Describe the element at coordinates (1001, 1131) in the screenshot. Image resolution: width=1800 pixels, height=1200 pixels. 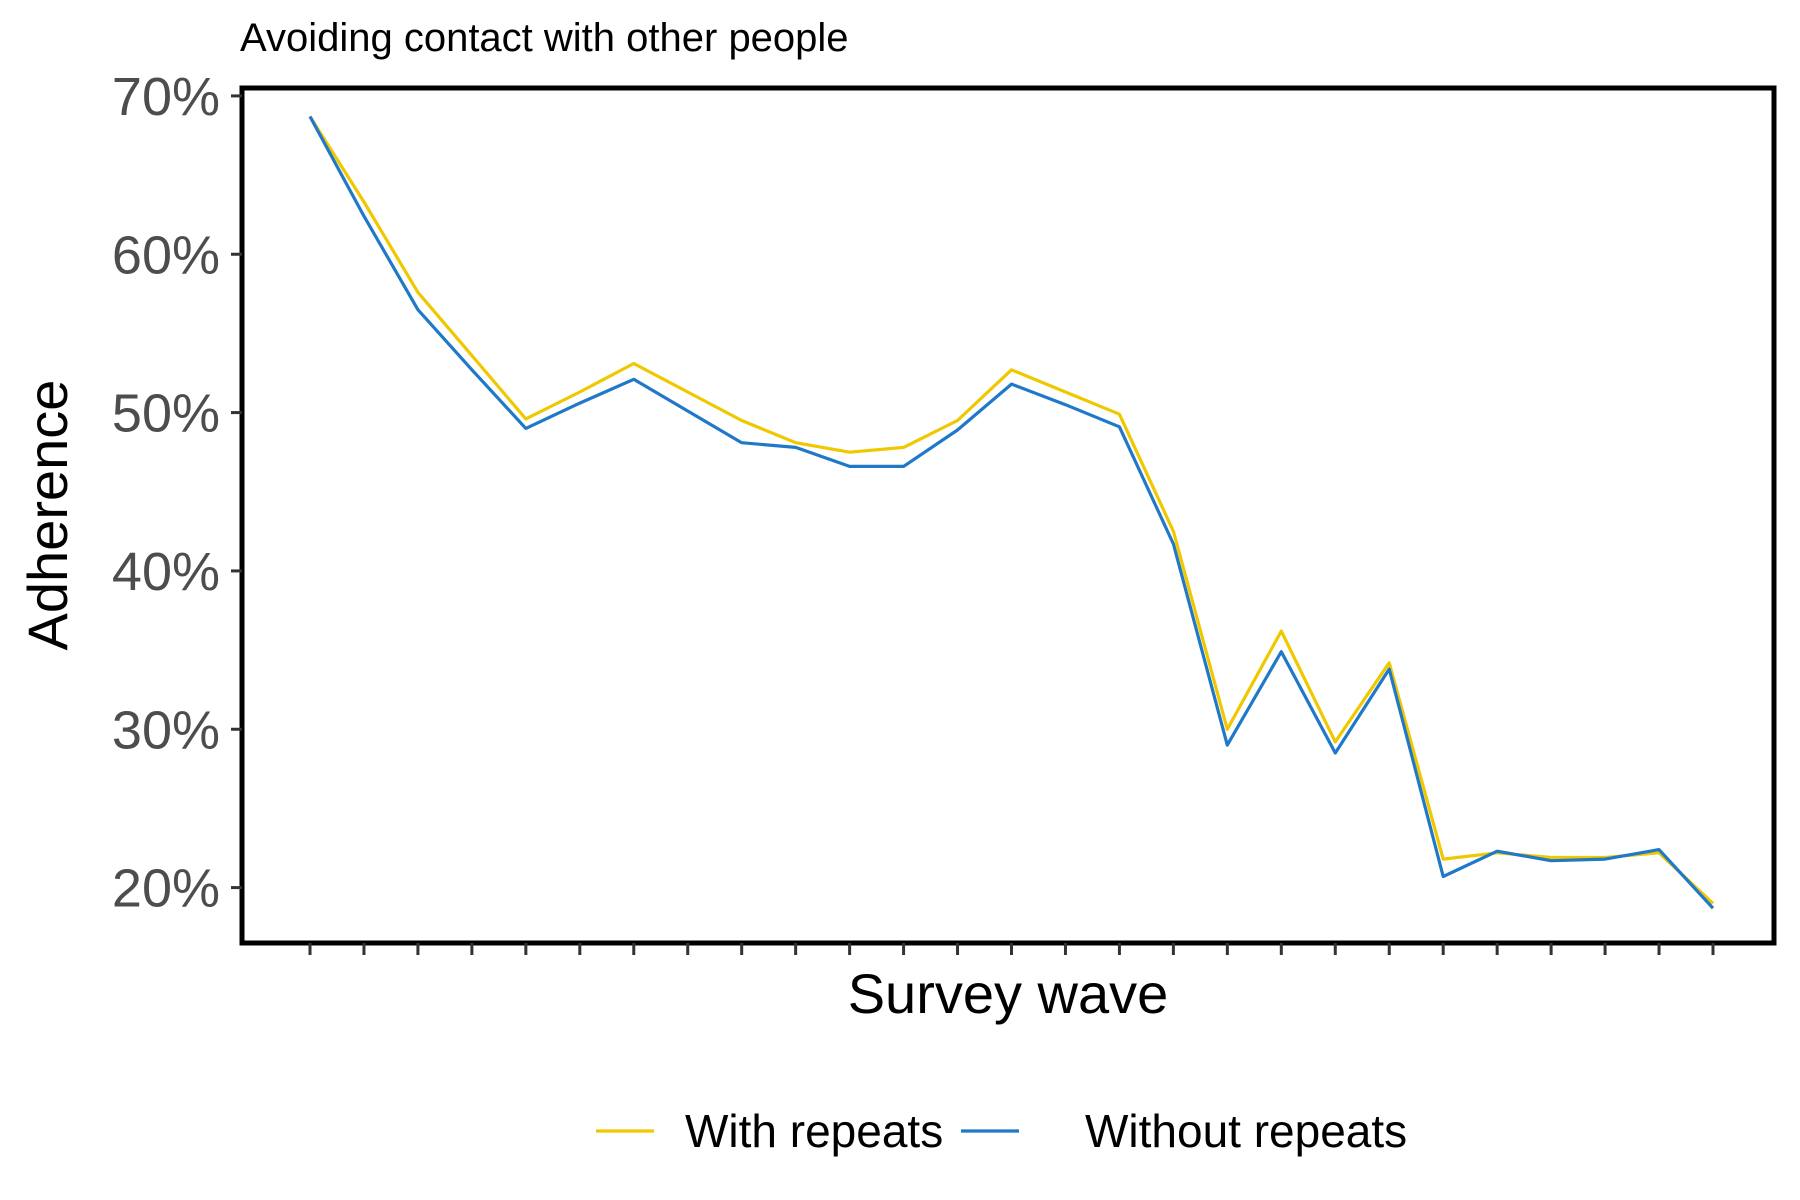
I see `legend: With repeats Without repeats` at that location.